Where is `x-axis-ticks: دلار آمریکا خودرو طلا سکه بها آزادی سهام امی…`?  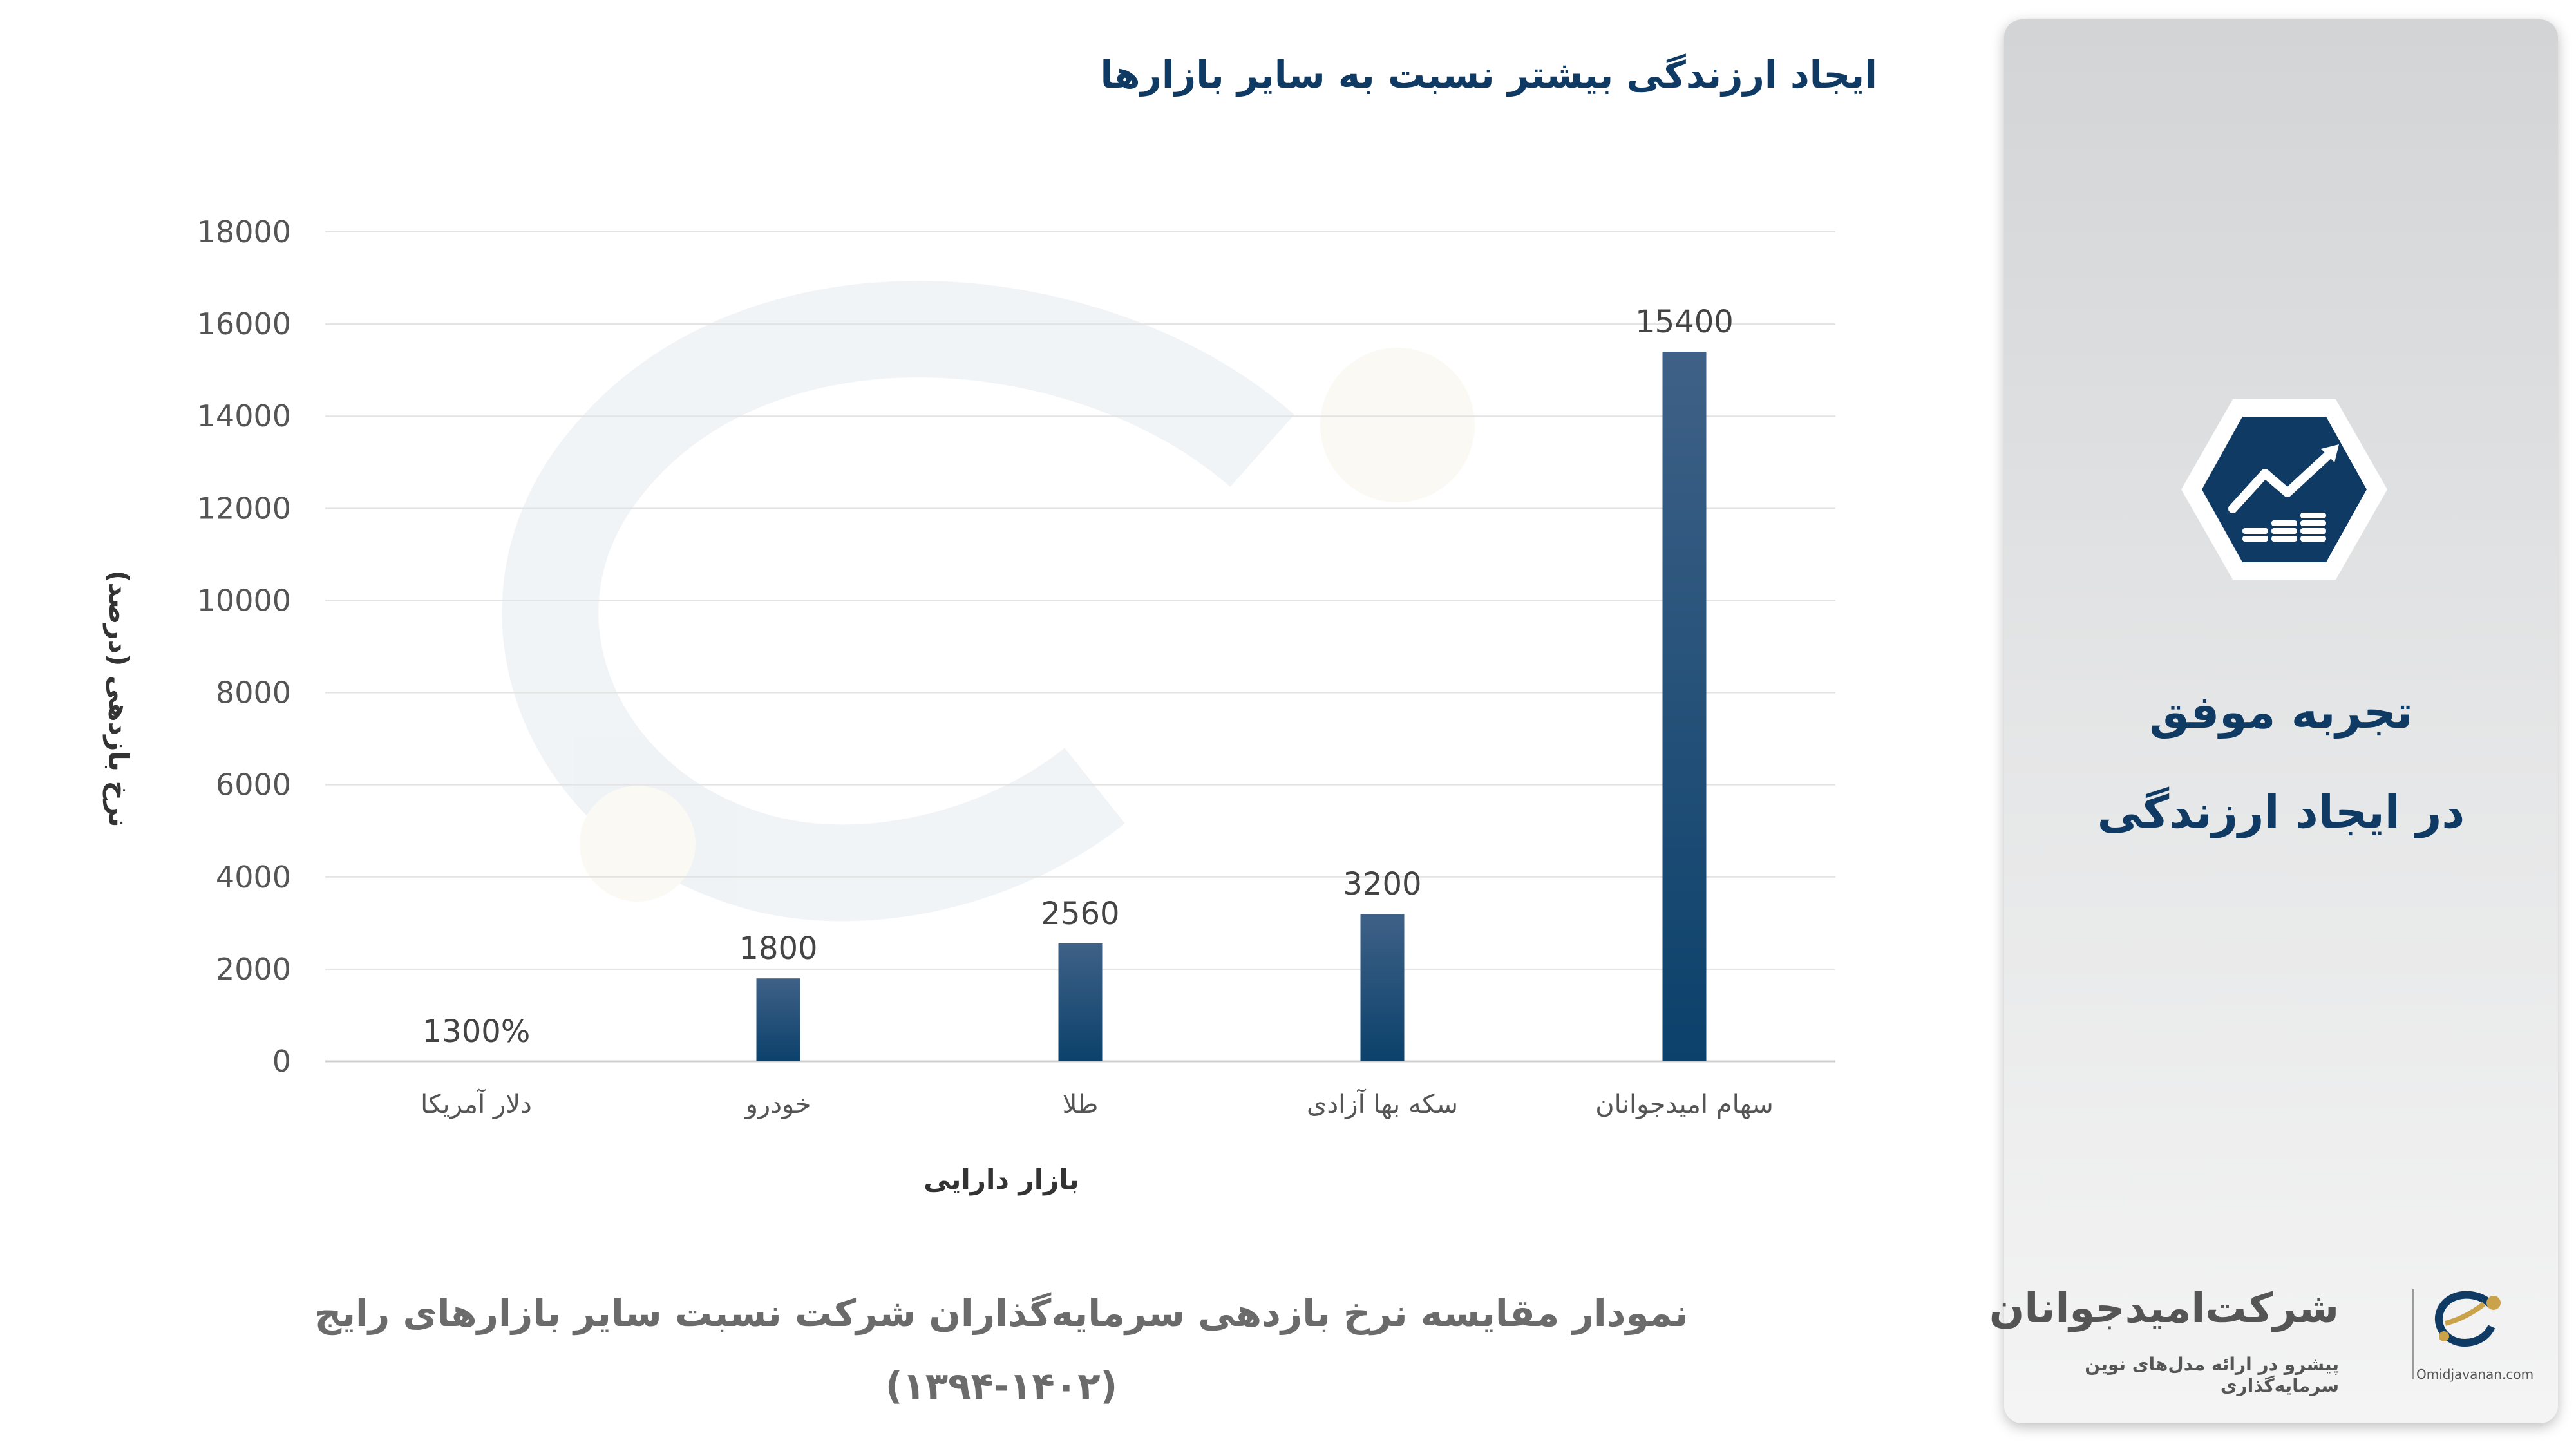 x-axis-ticks: دلار آمریکا خودرو طلا سکه بها آزادی سهام امی… is located at coordinates (1097, 1103).